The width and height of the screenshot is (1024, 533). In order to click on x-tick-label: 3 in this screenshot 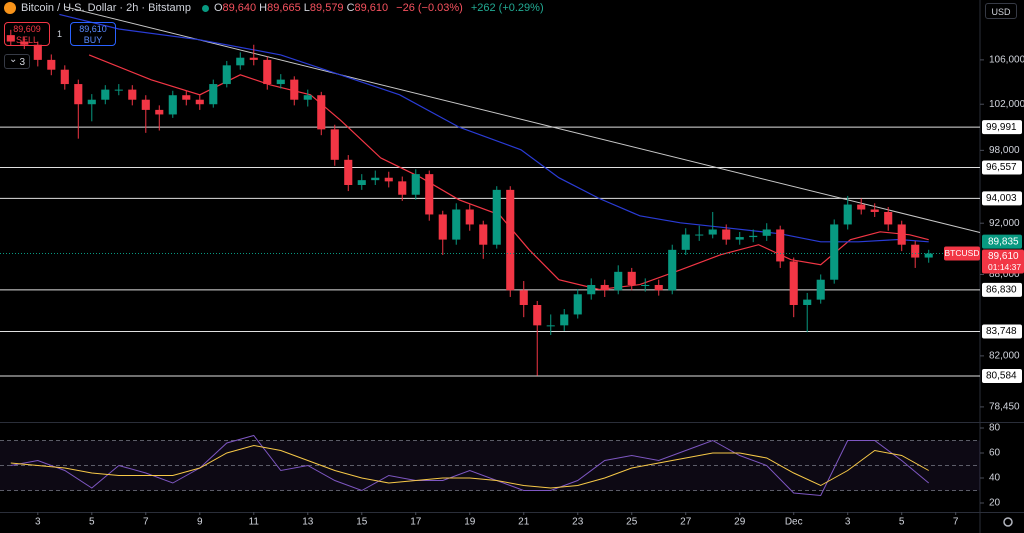, I will do `click(848, 522)`.